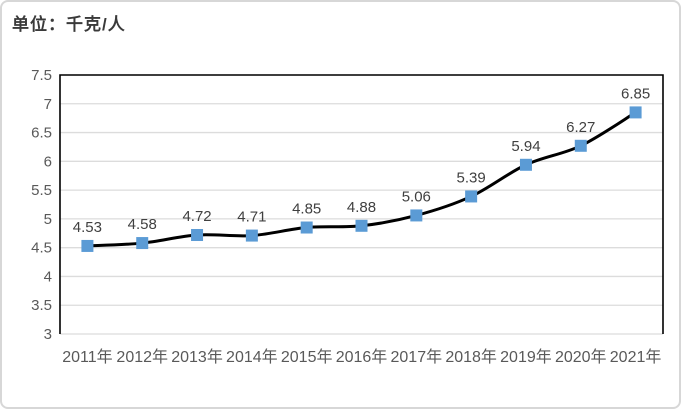 The width and height of the screenshot is (681, 409). Describe the element at coordinates (635, 93) in the screenshot. I see `data-point-label: 6.85` at that location.